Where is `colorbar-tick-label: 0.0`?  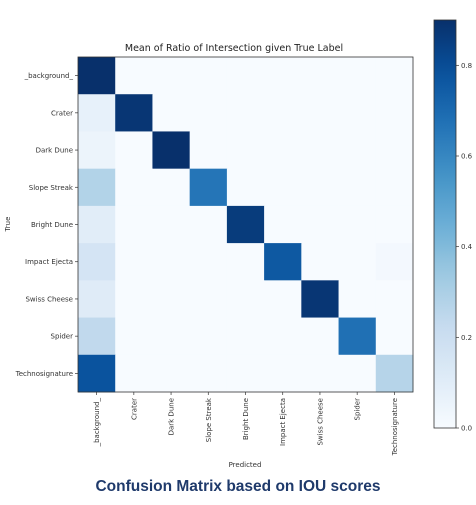
colorbar-tick-label: 0.0 is located at coordinates (466, 429).